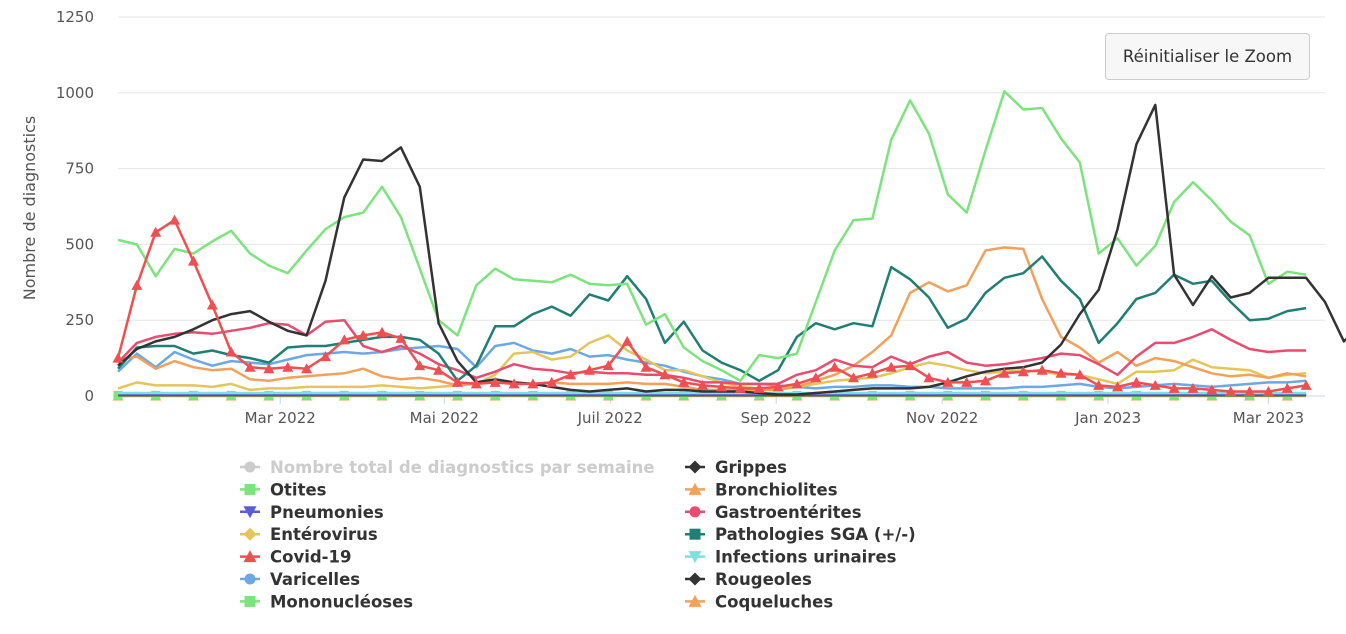  Describe the element at coordinates (309, 534) in the screenshot. I see `legend-item-enterovirus: Entérovirus` at that location.